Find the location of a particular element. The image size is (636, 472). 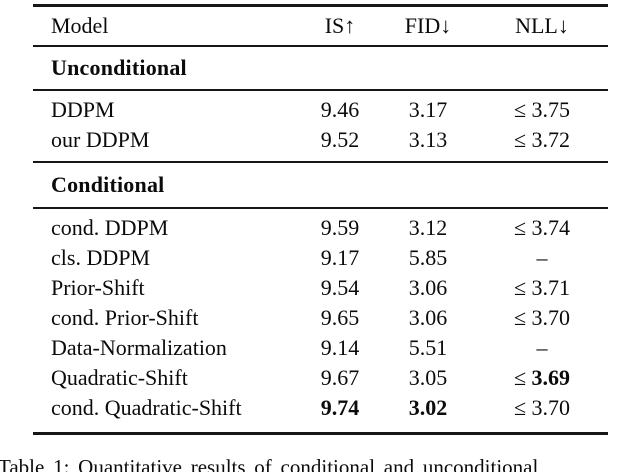

model-cell: cls. DDPM is located at coordinates (101, 257).